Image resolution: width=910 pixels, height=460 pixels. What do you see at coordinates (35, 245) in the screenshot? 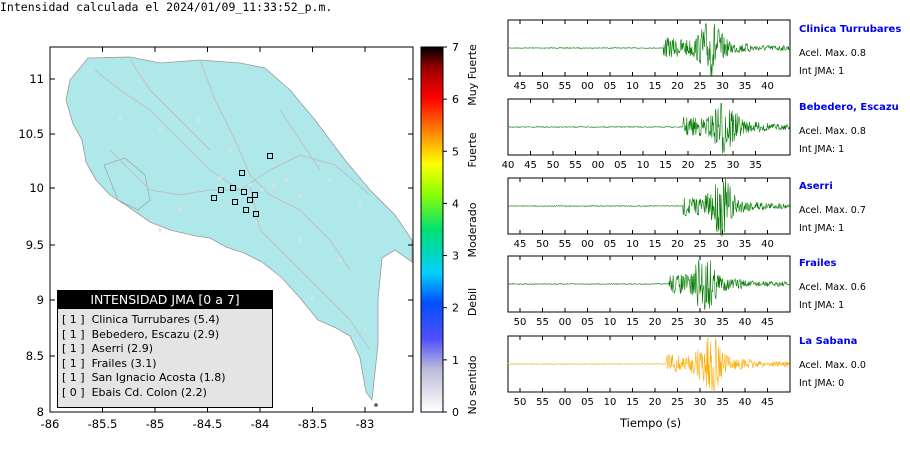
I see `y-tick-label: 9.5` at bounding box center [35, 245].